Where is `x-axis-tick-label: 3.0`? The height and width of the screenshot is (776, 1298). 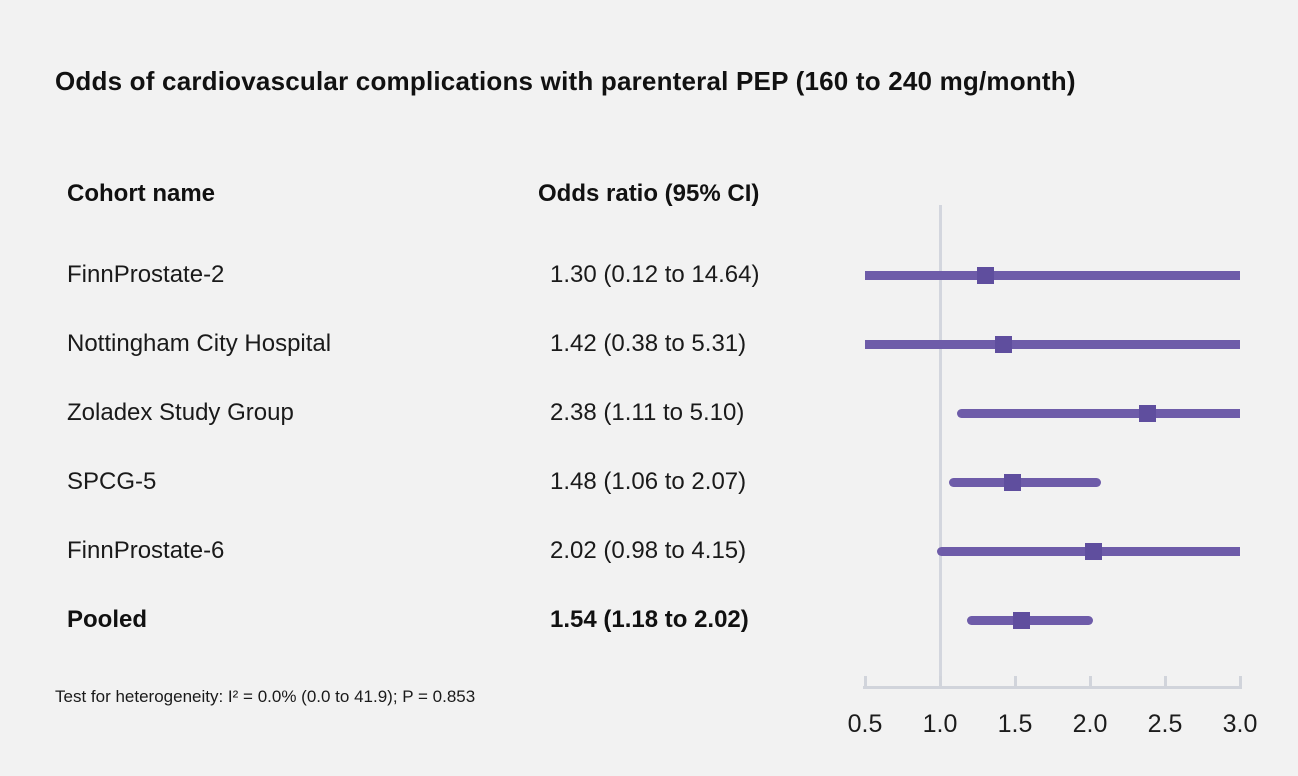
x-axis-tick-label: 3.0 is located at coordinates (1240, 724).